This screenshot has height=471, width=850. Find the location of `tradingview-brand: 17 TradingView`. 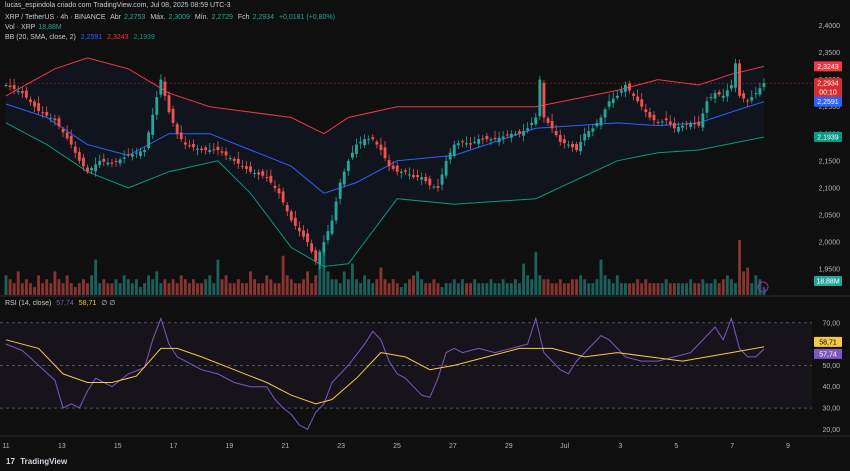

tradingview-brand: 17 TradingView is located at coordinates (37, 461).